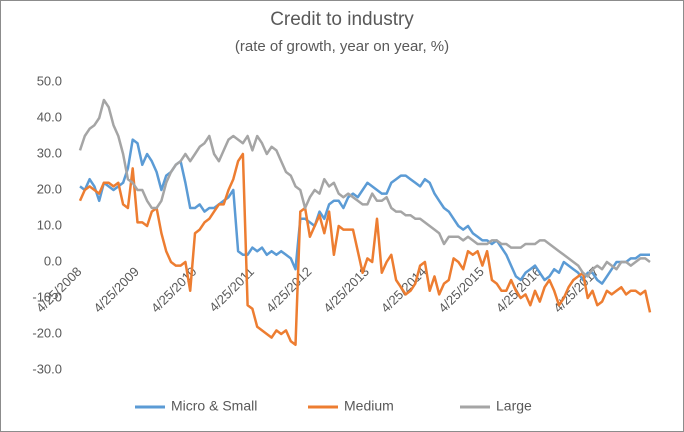  I want to click on y-tick-label: 0.0, so click(53, 260).